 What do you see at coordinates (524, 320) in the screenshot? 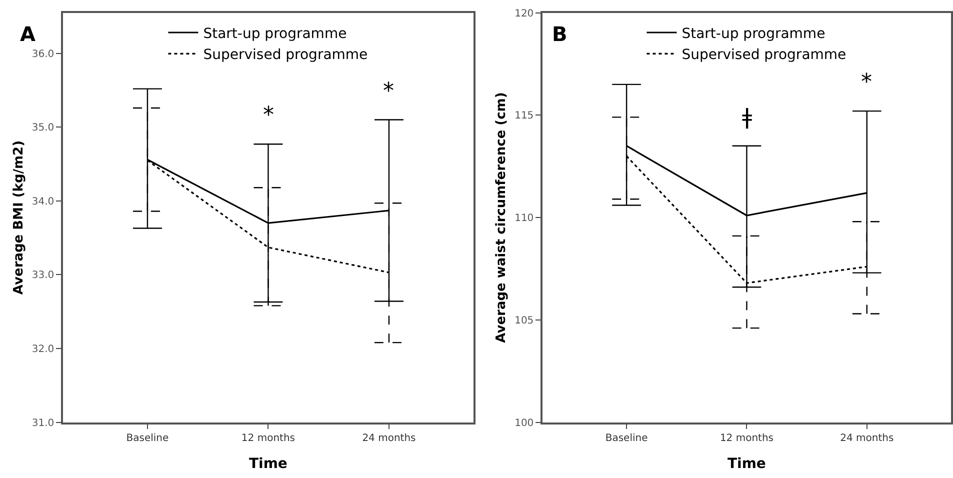
I see `y-tick-label: 105` at bounding box center [524, 320].